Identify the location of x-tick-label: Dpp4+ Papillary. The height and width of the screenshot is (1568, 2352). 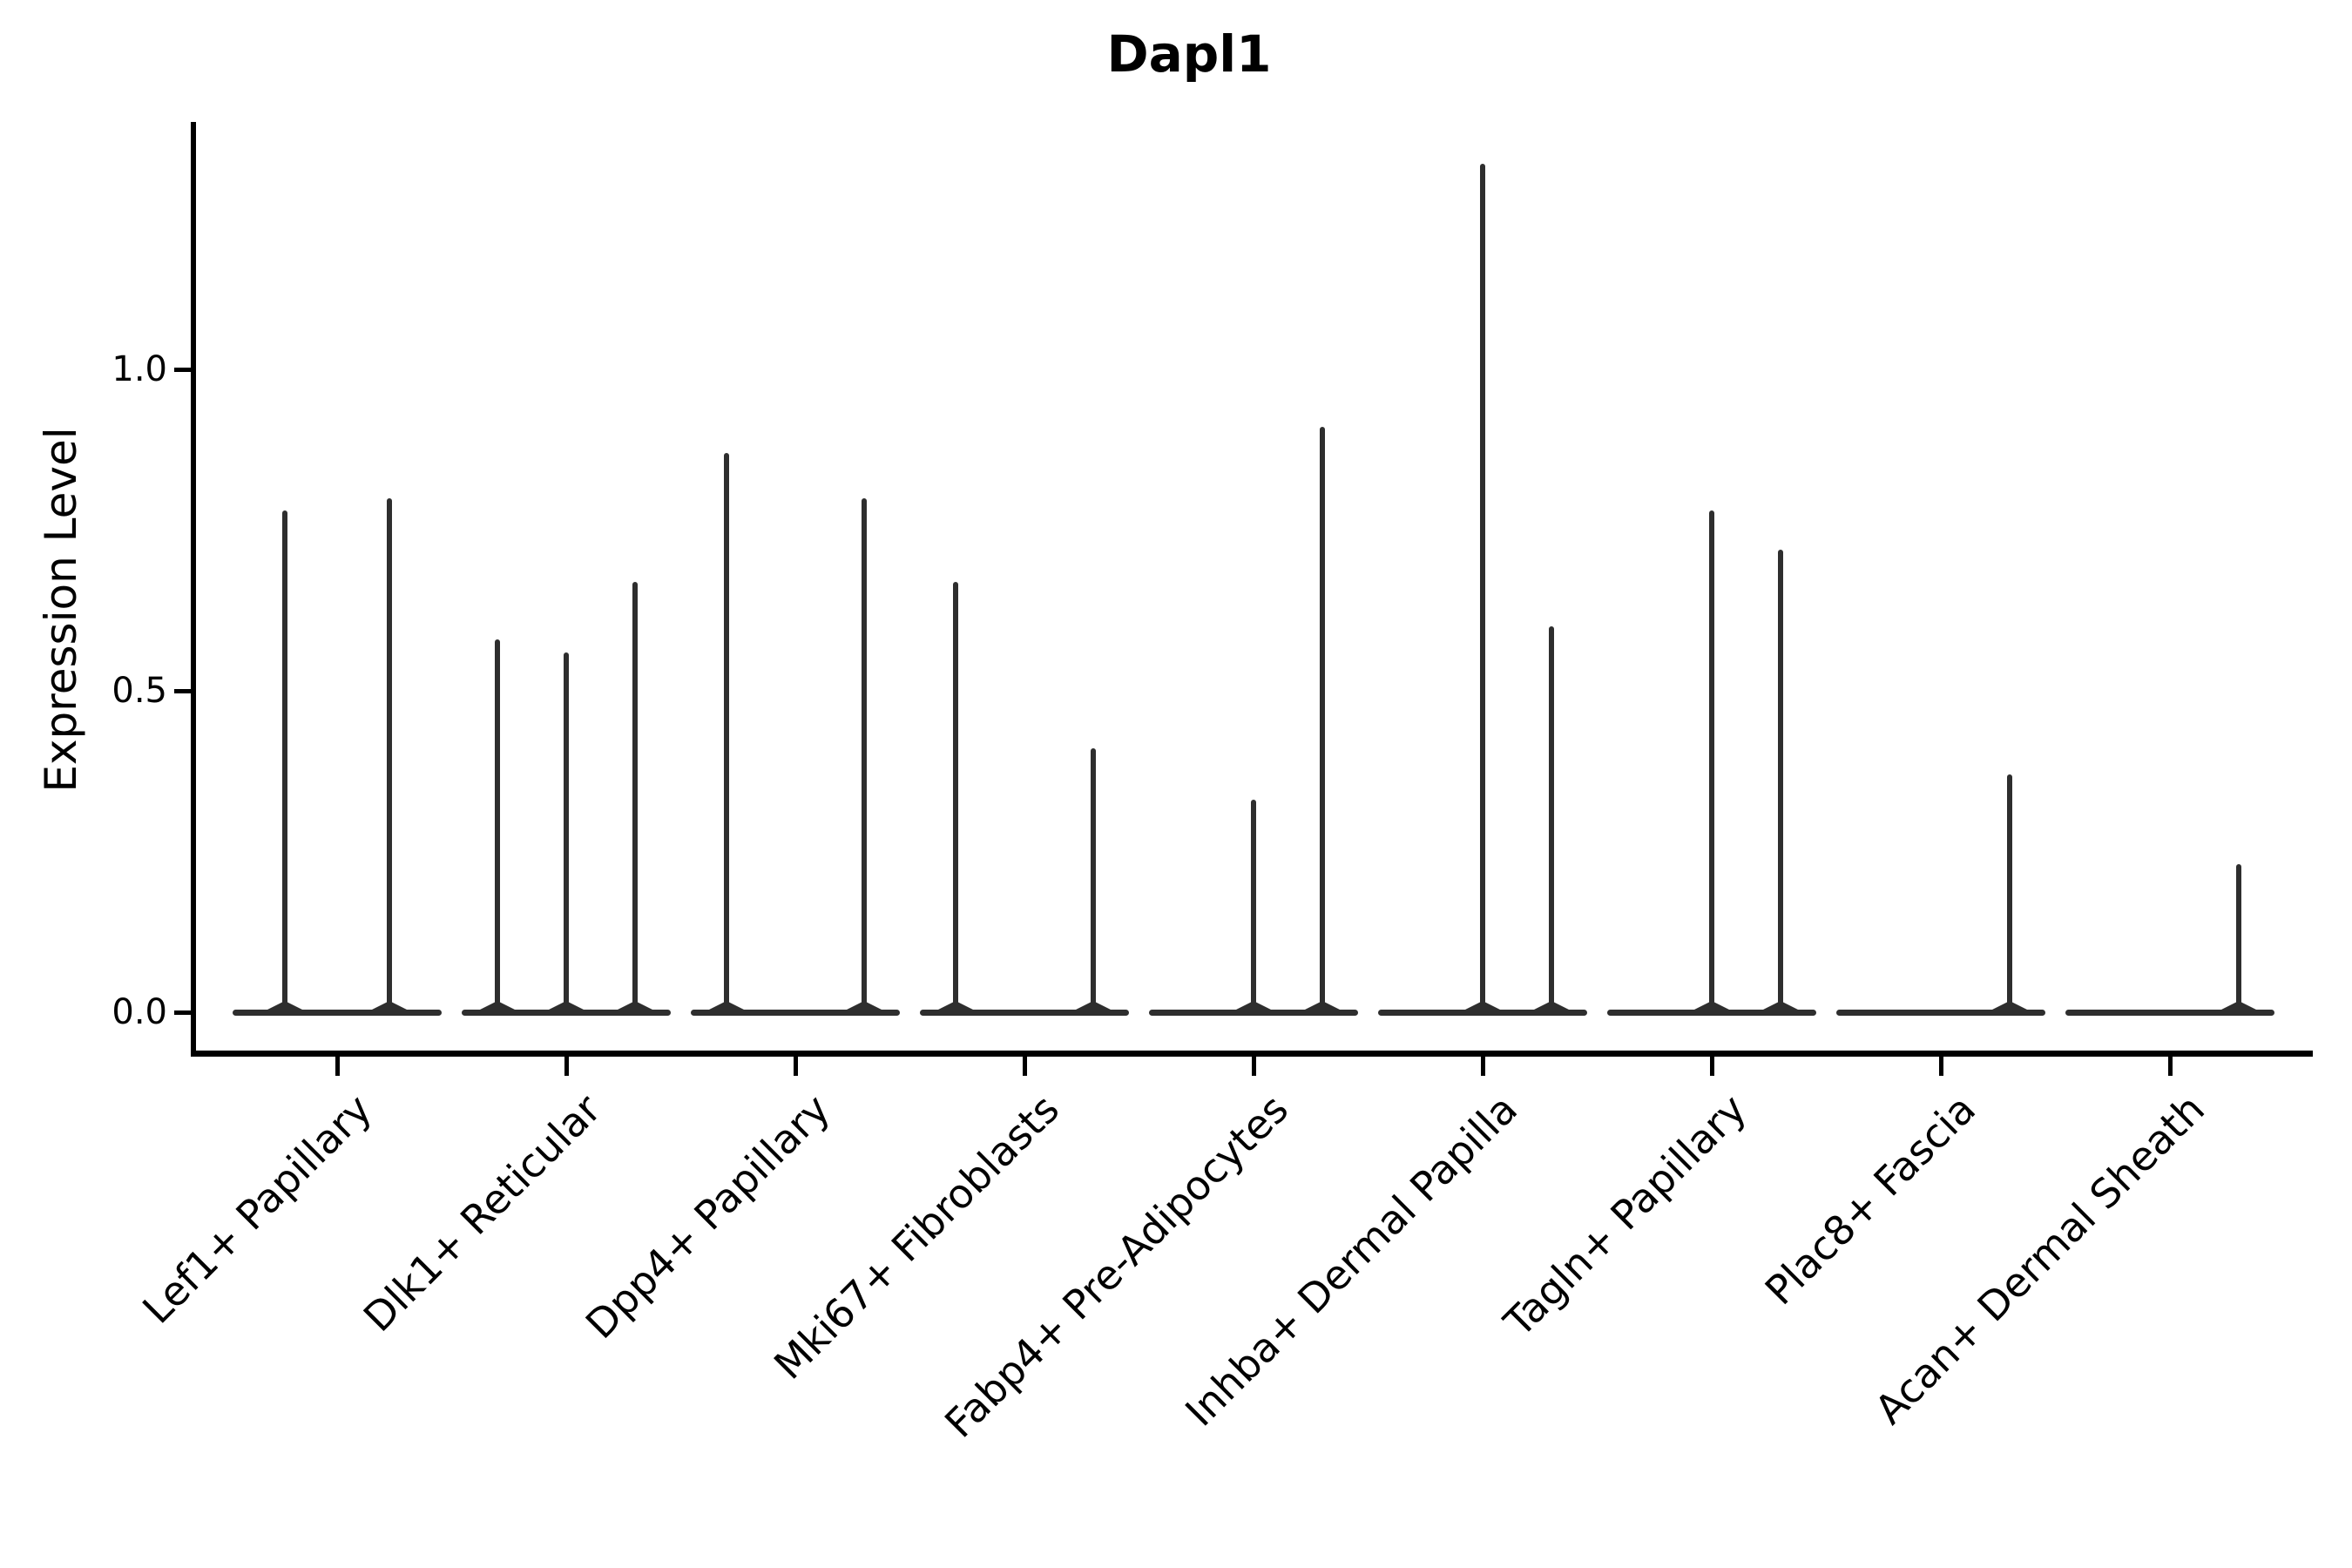
(708, 1216).